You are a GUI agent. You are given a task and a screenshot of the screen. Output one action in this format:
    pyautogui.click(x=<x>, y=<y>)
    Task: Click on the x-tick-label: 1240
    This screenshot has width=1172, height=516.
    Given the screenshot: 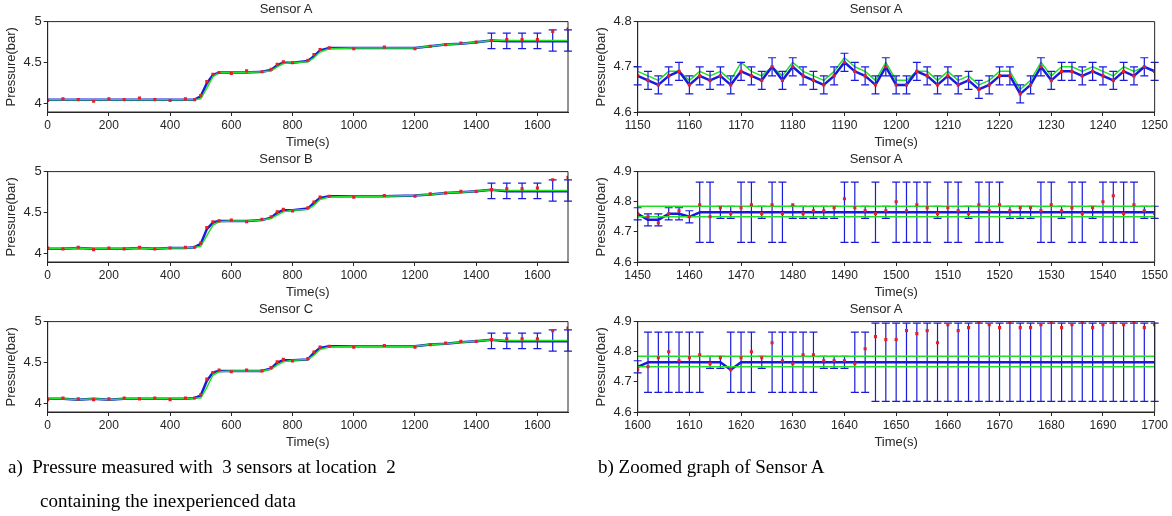 What is the action you would take?
    pyautogui.click(x=1103, y=124)
    